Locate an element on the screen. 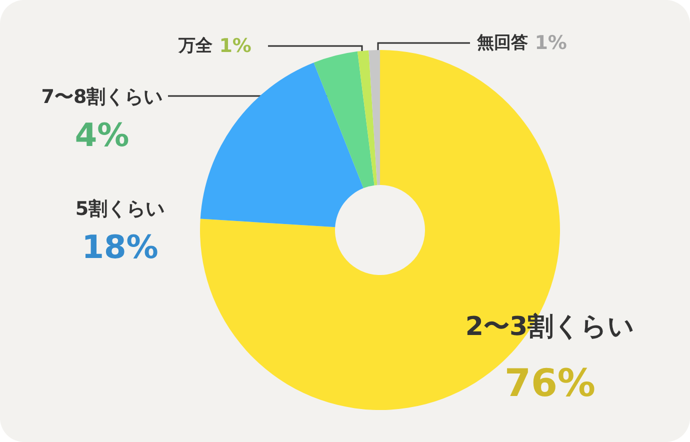  data-label: 4% is located at coordinates (102, 135).